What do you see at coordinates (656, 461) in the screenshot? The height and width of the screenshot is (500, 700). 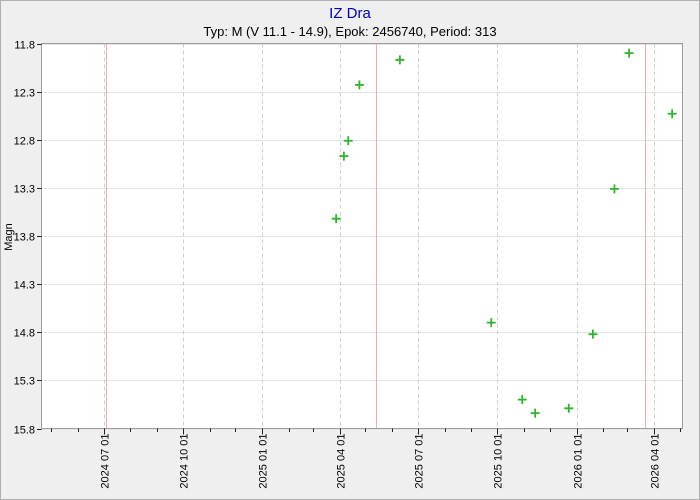 I see `x-tick-label: 2026 04 01` at bounding box center [656, 461].